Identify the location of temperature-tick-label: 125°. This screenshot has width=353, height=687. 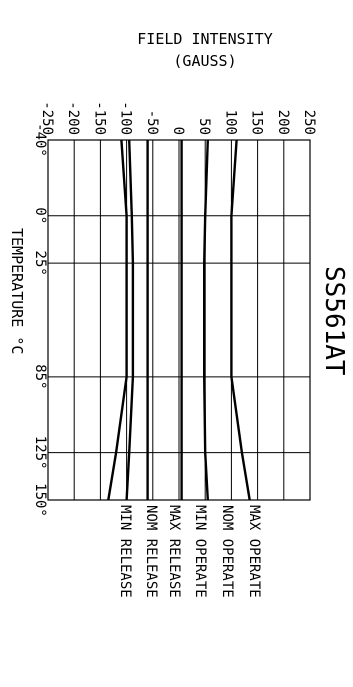
(40, 453).